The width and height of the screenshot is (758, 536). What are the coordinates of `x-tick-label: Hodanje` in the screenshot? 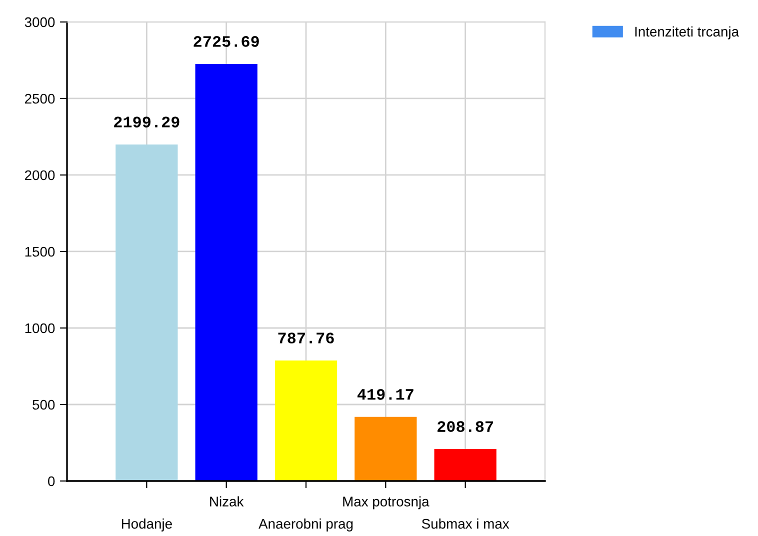 It's located at (147, 525).